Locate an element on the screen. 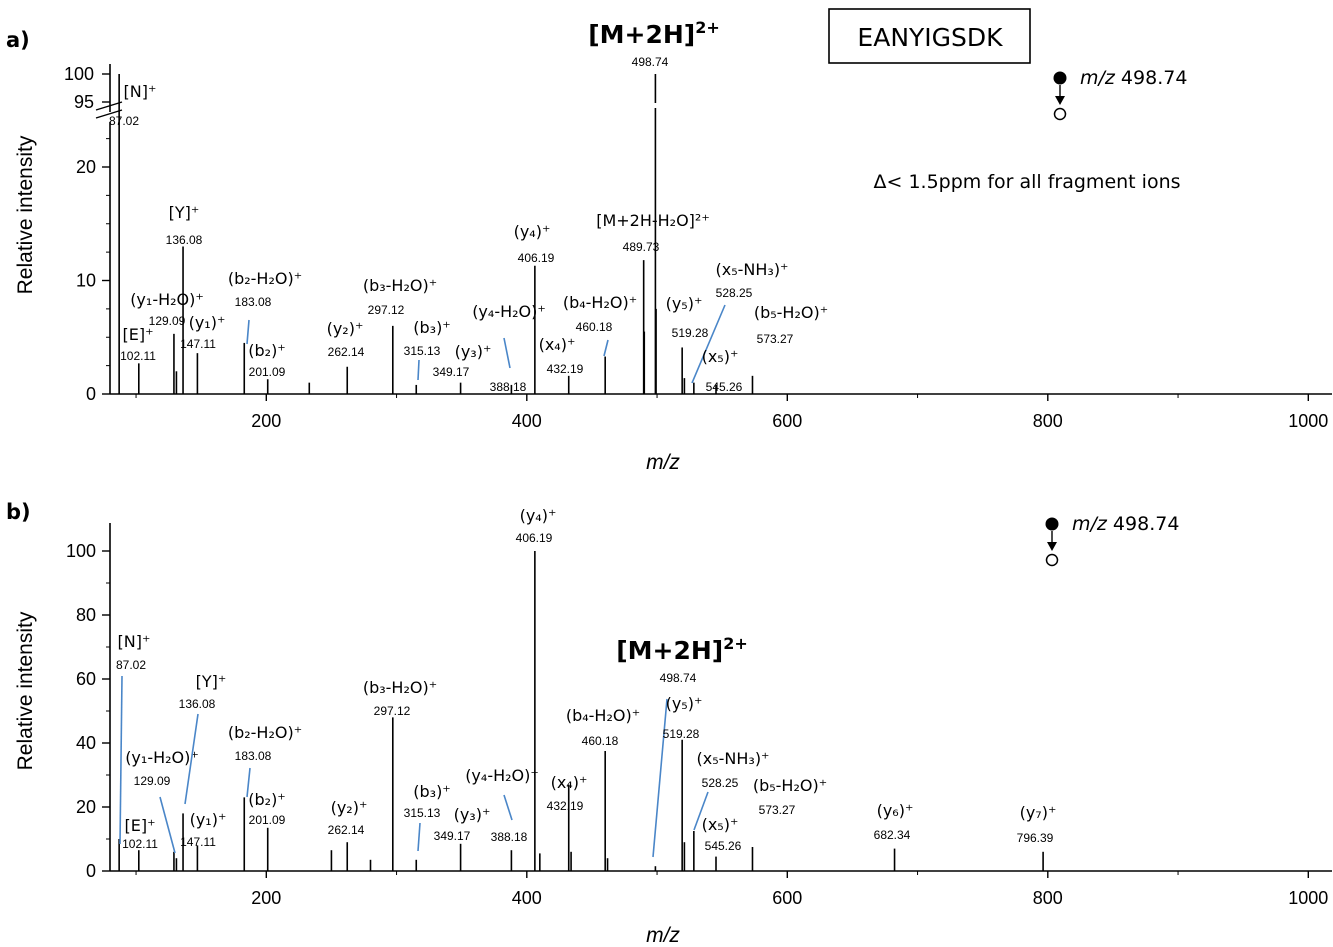 The height and width of the screenshot is (947, 1333). ion-label: (y₁-H₂O)⁺ is located at coordinates (162, 757).